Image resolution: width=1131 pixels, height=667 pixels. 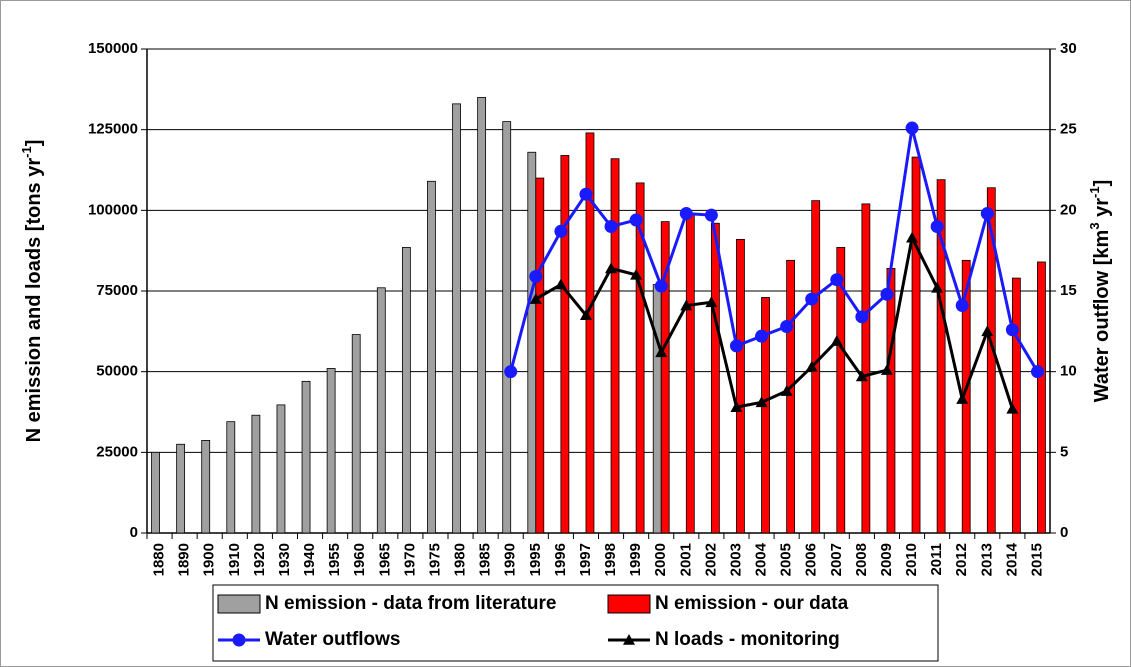 I want to click on line, so click(x=774, y=321).